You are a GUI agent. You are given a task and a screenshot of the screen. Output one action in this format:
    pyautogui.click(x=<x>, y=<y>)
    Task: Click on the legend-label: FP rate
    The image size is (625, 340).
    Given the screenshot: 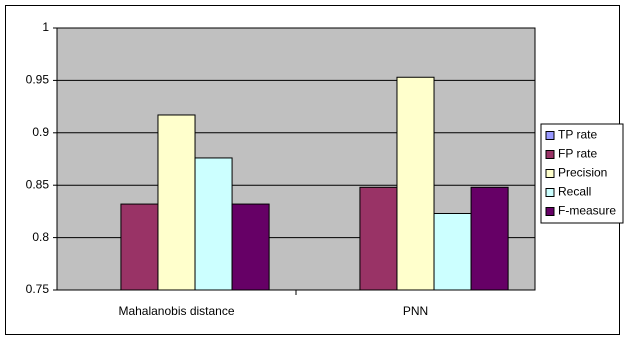 What is the action you would take?
    pyautogui.click(x=577, y=154)
    